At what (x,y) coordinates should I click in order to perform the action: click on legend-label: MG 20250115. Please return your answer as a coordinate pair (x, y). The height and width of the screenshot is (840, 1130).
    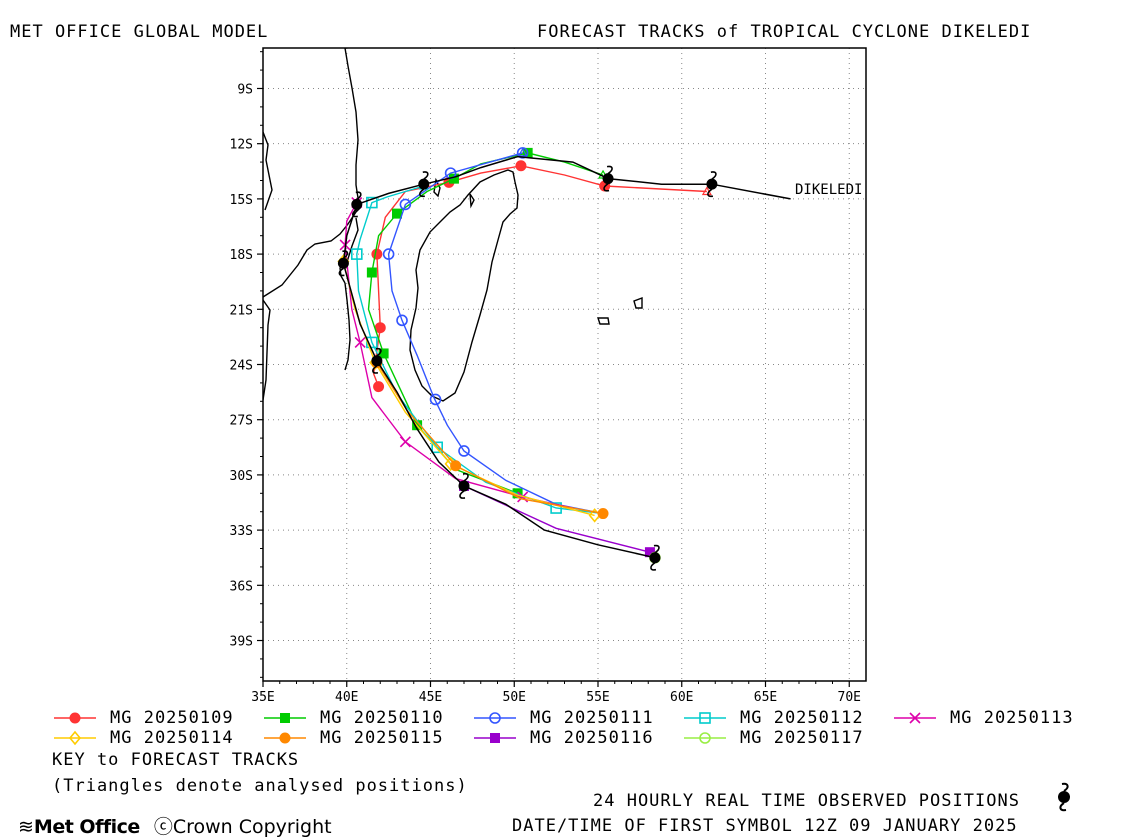
    Looking at the image, I should click on (382, 738).